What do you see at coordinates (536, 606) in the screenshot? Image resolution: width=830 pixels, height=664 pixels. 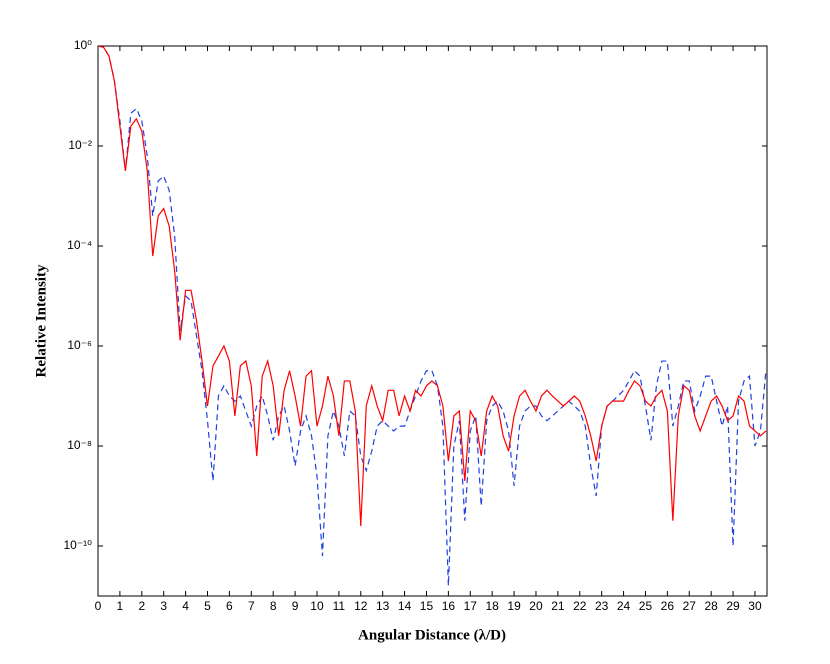 I see `x-tick-label: 20` at bounding box center [536, 606].